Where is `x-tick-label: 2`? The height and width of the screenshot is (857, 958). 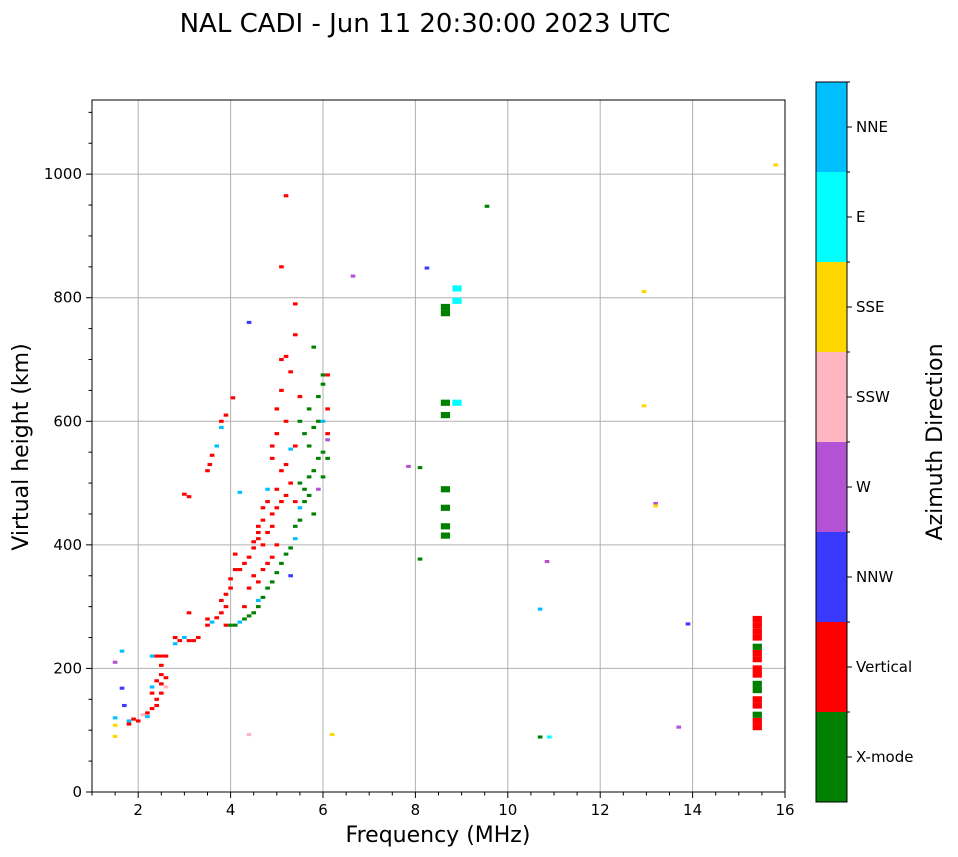
x-tick-label: 2 is located at coordinates (138, 810).